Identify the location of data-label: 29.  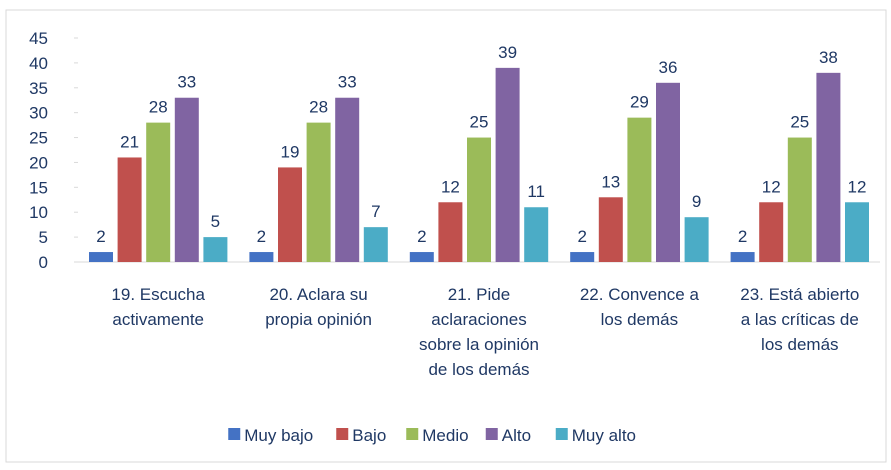
(639, 102).